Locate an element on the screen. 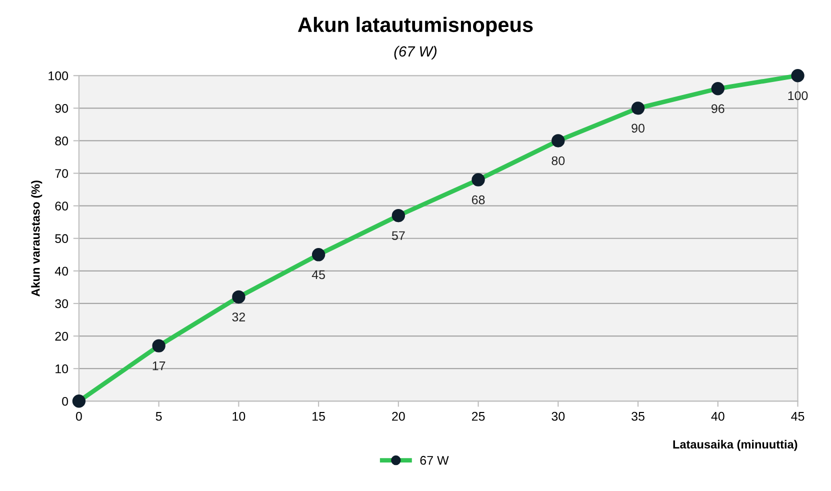 The width and height of the screenshot is (831, 491). x-tick-label: 35 is located at coordinates (638, 416).